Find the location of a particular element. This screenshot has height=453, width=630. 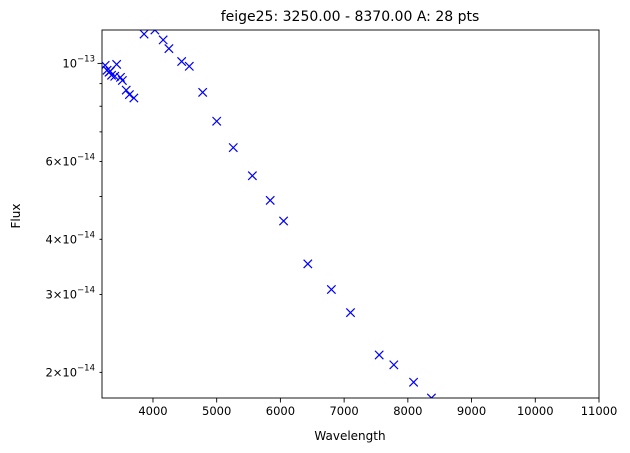

x-axis-label: Wavelength is located at coordinates (349, 436).